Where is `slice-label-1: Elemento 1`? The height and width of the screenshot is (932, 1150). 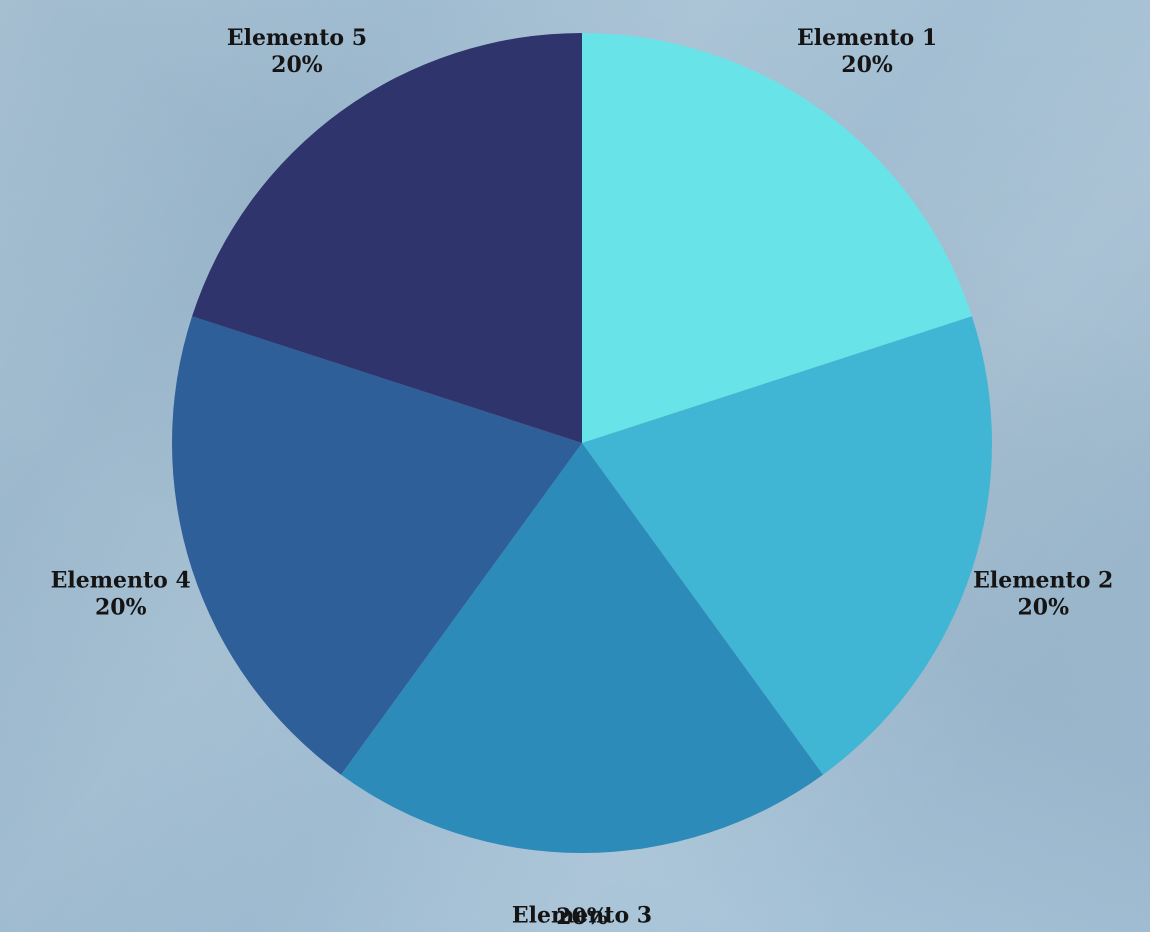 slice-label-1: Elemento 1 is located at coordinates (867, 38).